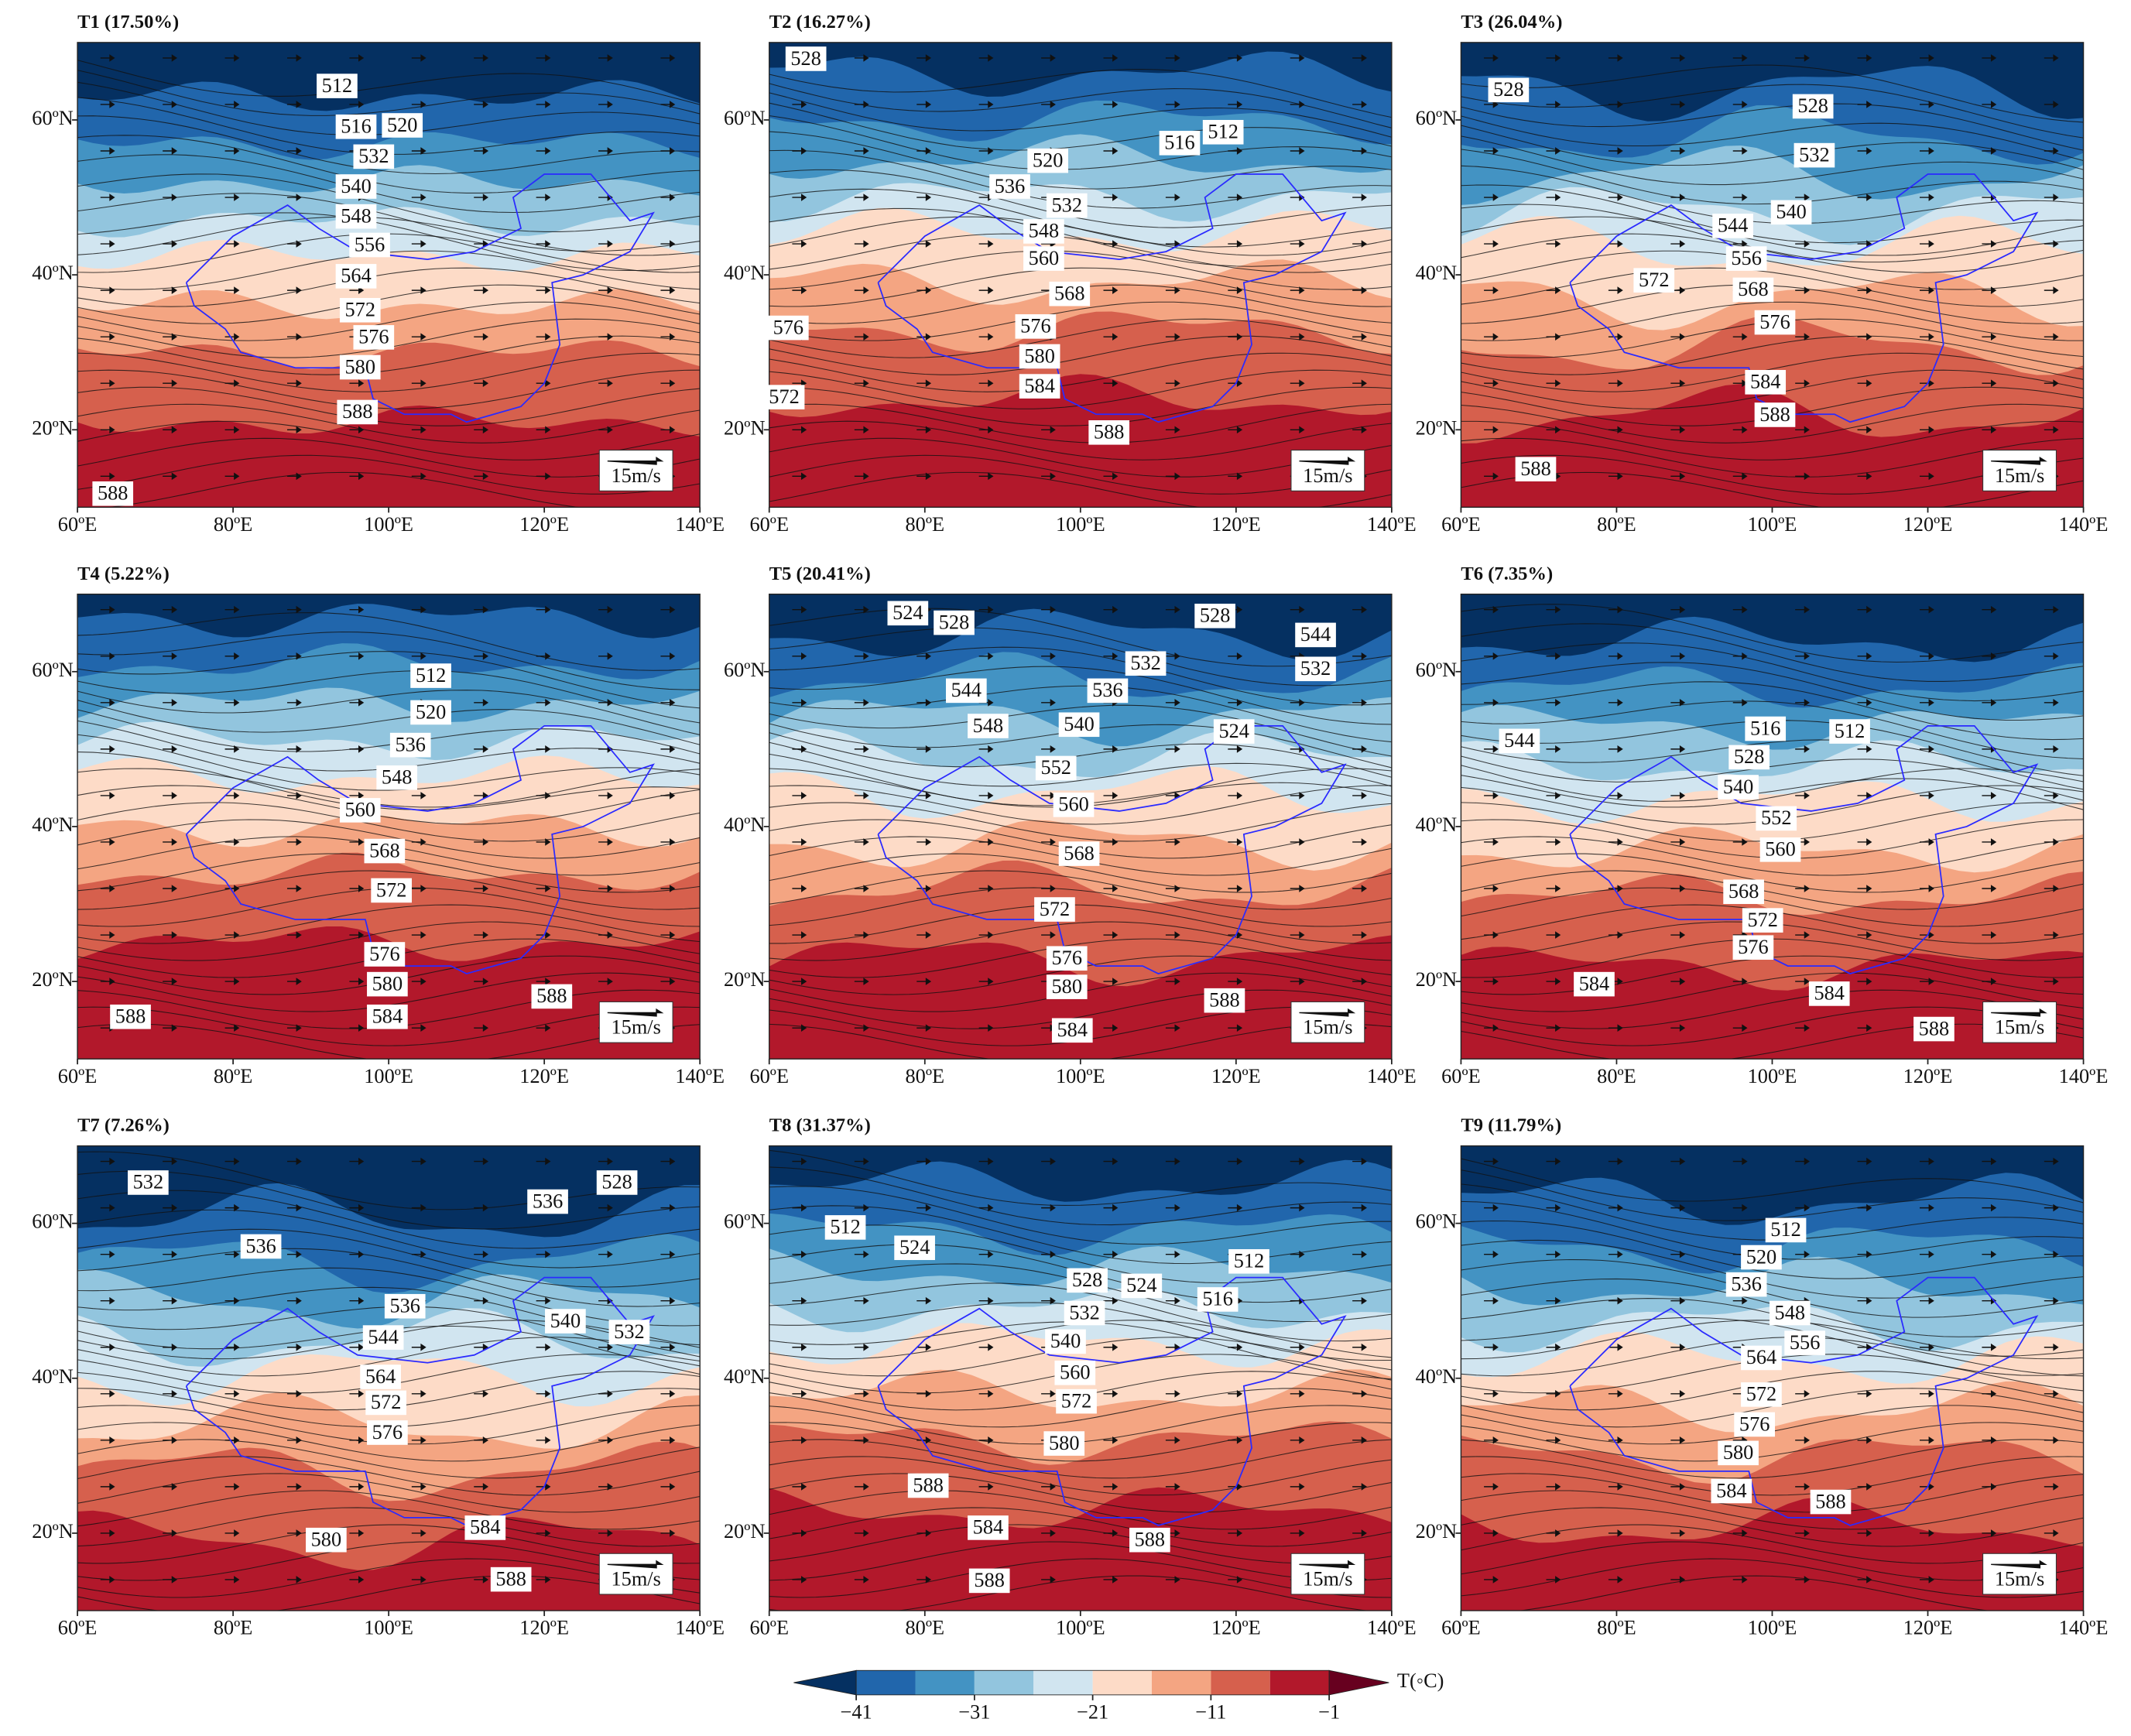 The image size is (2131, 1736). Describe the element at coordinates (1315, 668) in the screenshot. I see `contour-label: 532` at that location.